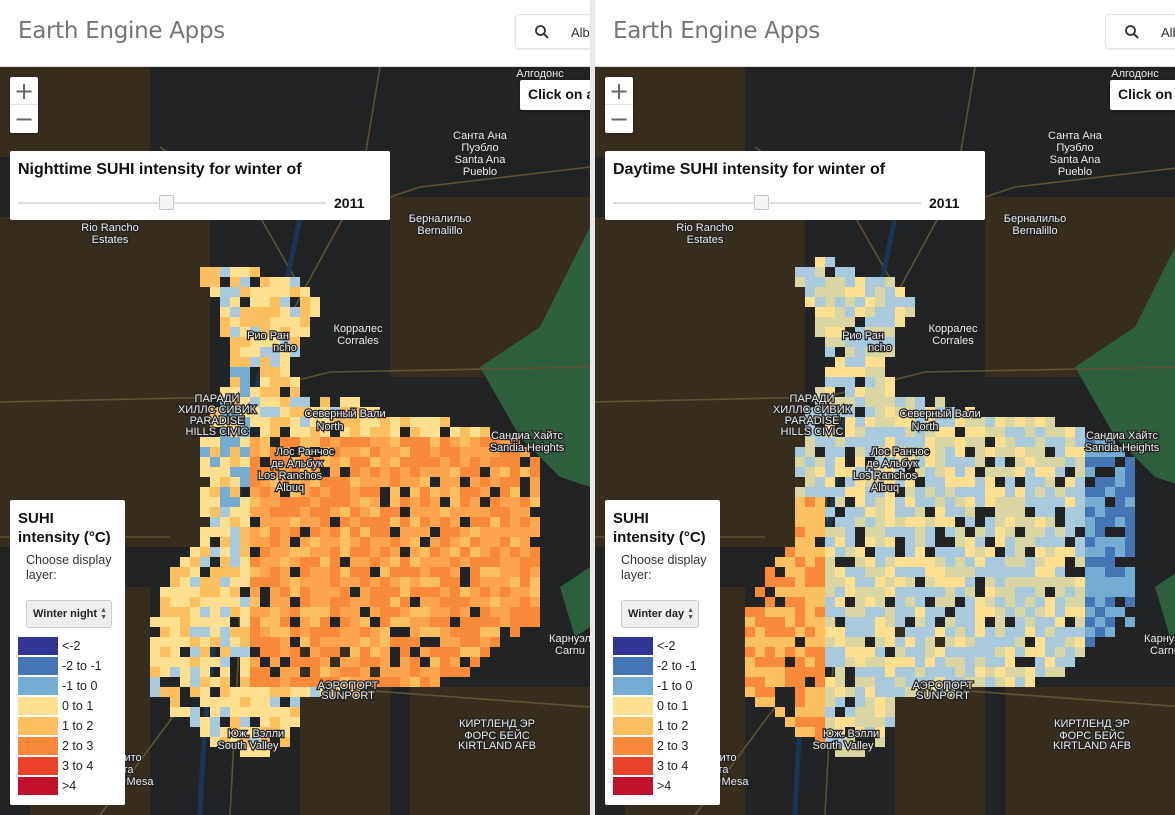  Describe the element at coordinates (656, 614) in the screenshot. I see `layer-select-value: Winter day` at that location.